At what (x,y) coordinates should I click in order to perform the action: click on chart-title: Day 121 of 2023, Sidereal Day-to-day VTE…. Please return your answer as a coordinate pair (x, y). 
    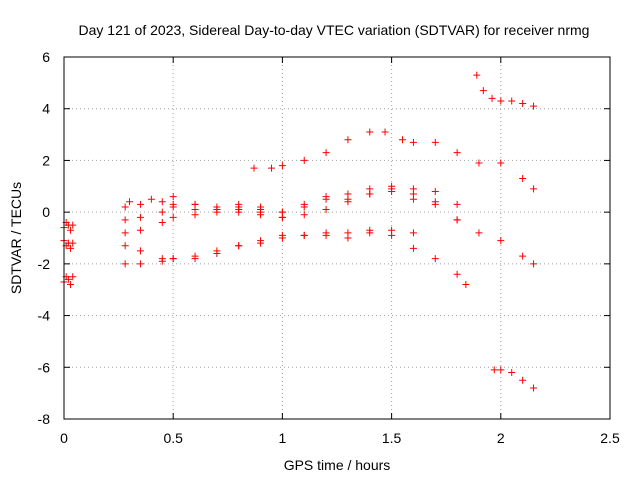
    Looking at the image, I should click on (334, 30).